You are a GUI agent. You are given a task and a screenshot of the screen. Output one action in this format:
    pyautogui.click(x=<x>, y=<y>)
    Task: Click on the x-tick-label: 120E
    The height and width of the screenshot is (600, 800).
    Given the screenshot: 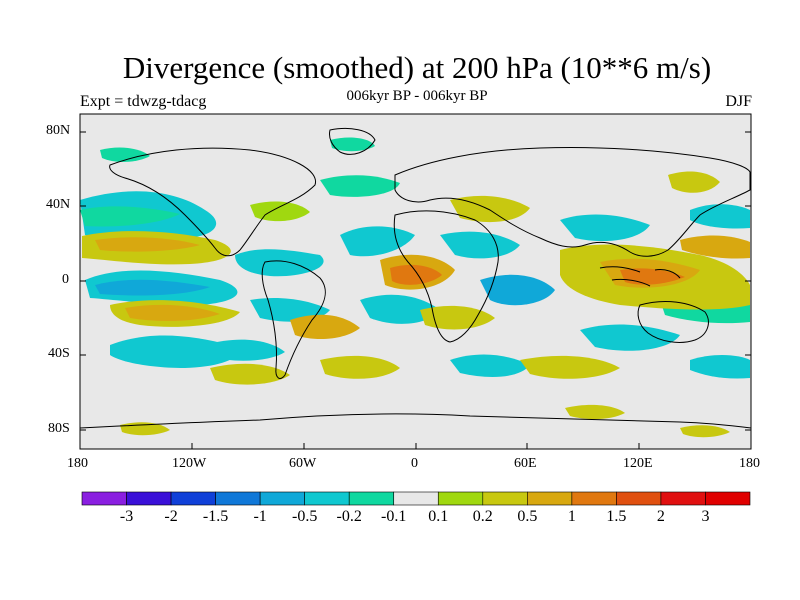 What is the action you would take?
    pyautogui.click(x=638, y=463)
    